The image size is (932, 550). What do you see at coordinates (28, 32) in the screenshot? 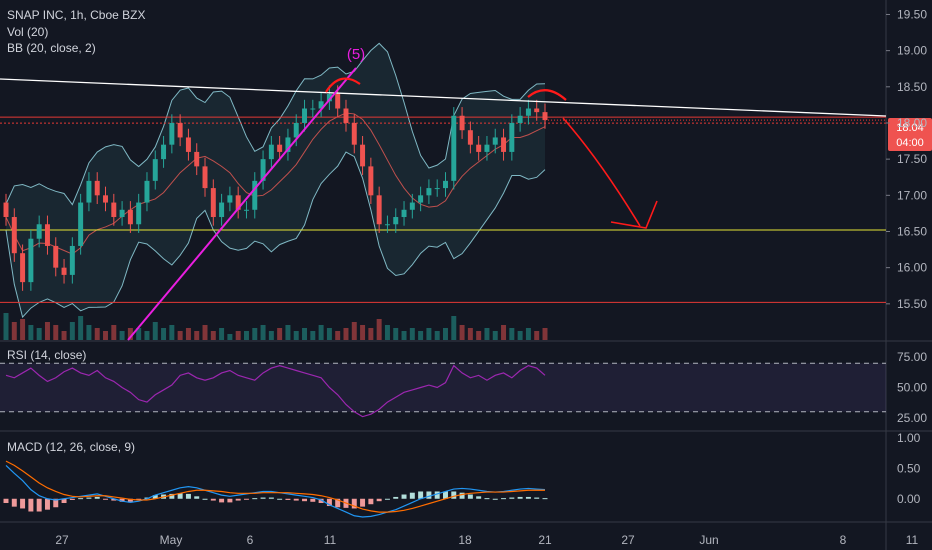
I see `volume-legend: Vol (20)` at bounding box center [28, 32].